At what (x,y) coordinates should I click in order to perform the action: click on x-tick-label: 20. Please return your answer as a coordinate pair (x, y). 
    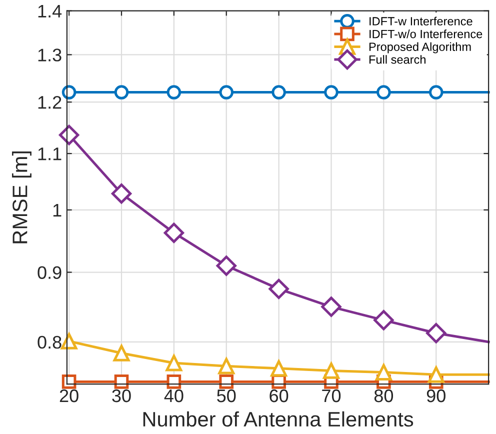
    Looking at the image, I should click on (69, 395).